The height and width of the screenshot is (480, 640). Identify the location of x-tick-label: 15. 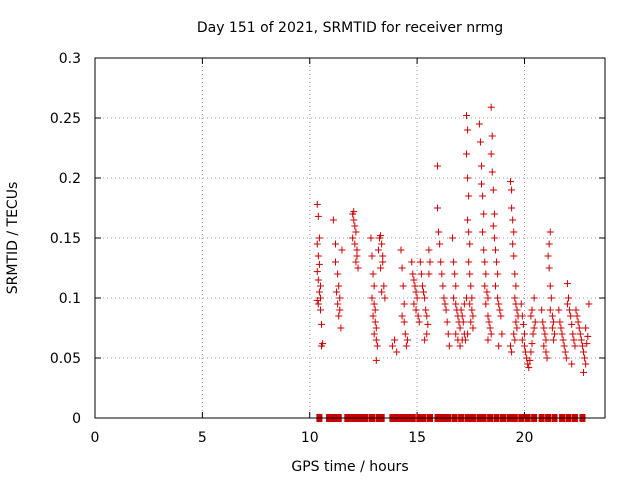
(417, 438).